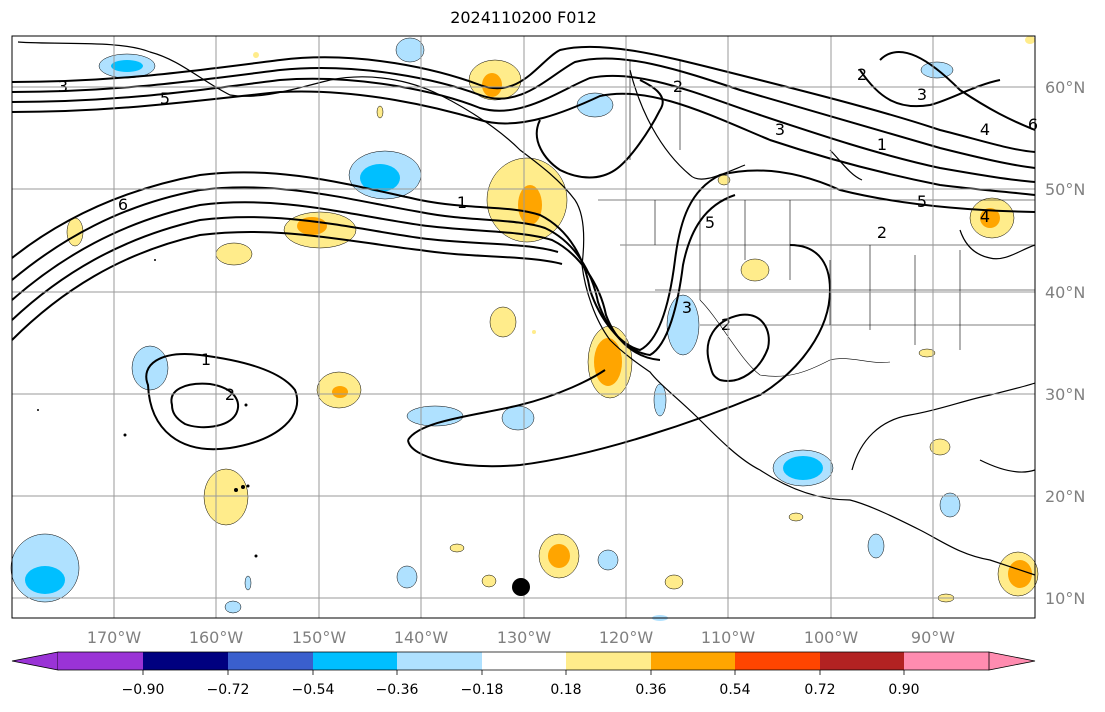  I want to click on islands, so click(147, 408).